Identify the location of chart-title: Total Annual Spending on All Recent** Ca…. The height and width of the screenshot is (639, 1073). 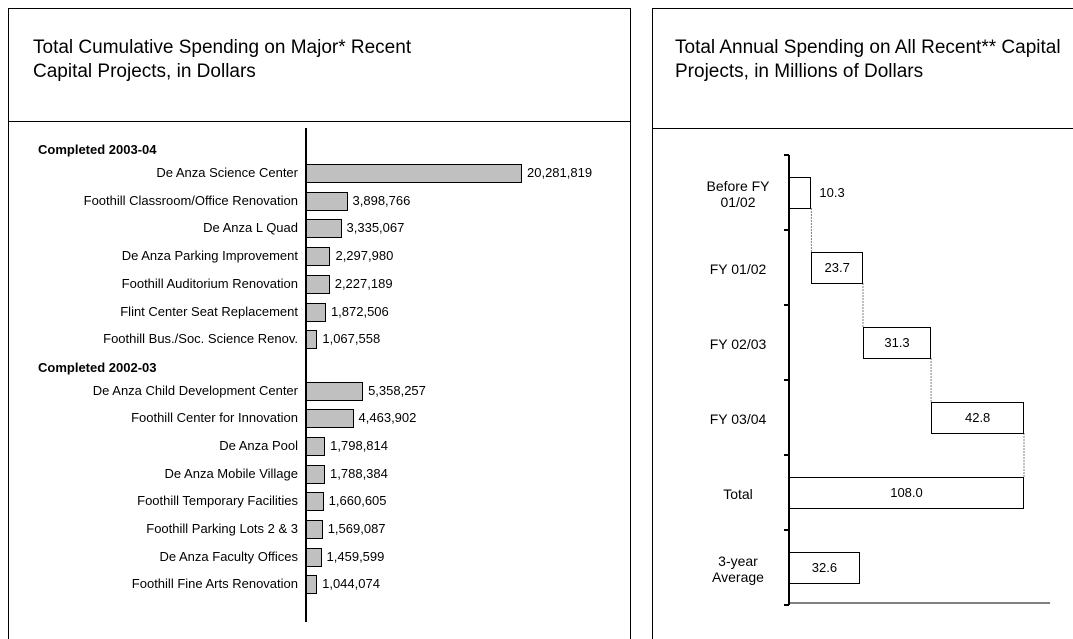
(868, 59).